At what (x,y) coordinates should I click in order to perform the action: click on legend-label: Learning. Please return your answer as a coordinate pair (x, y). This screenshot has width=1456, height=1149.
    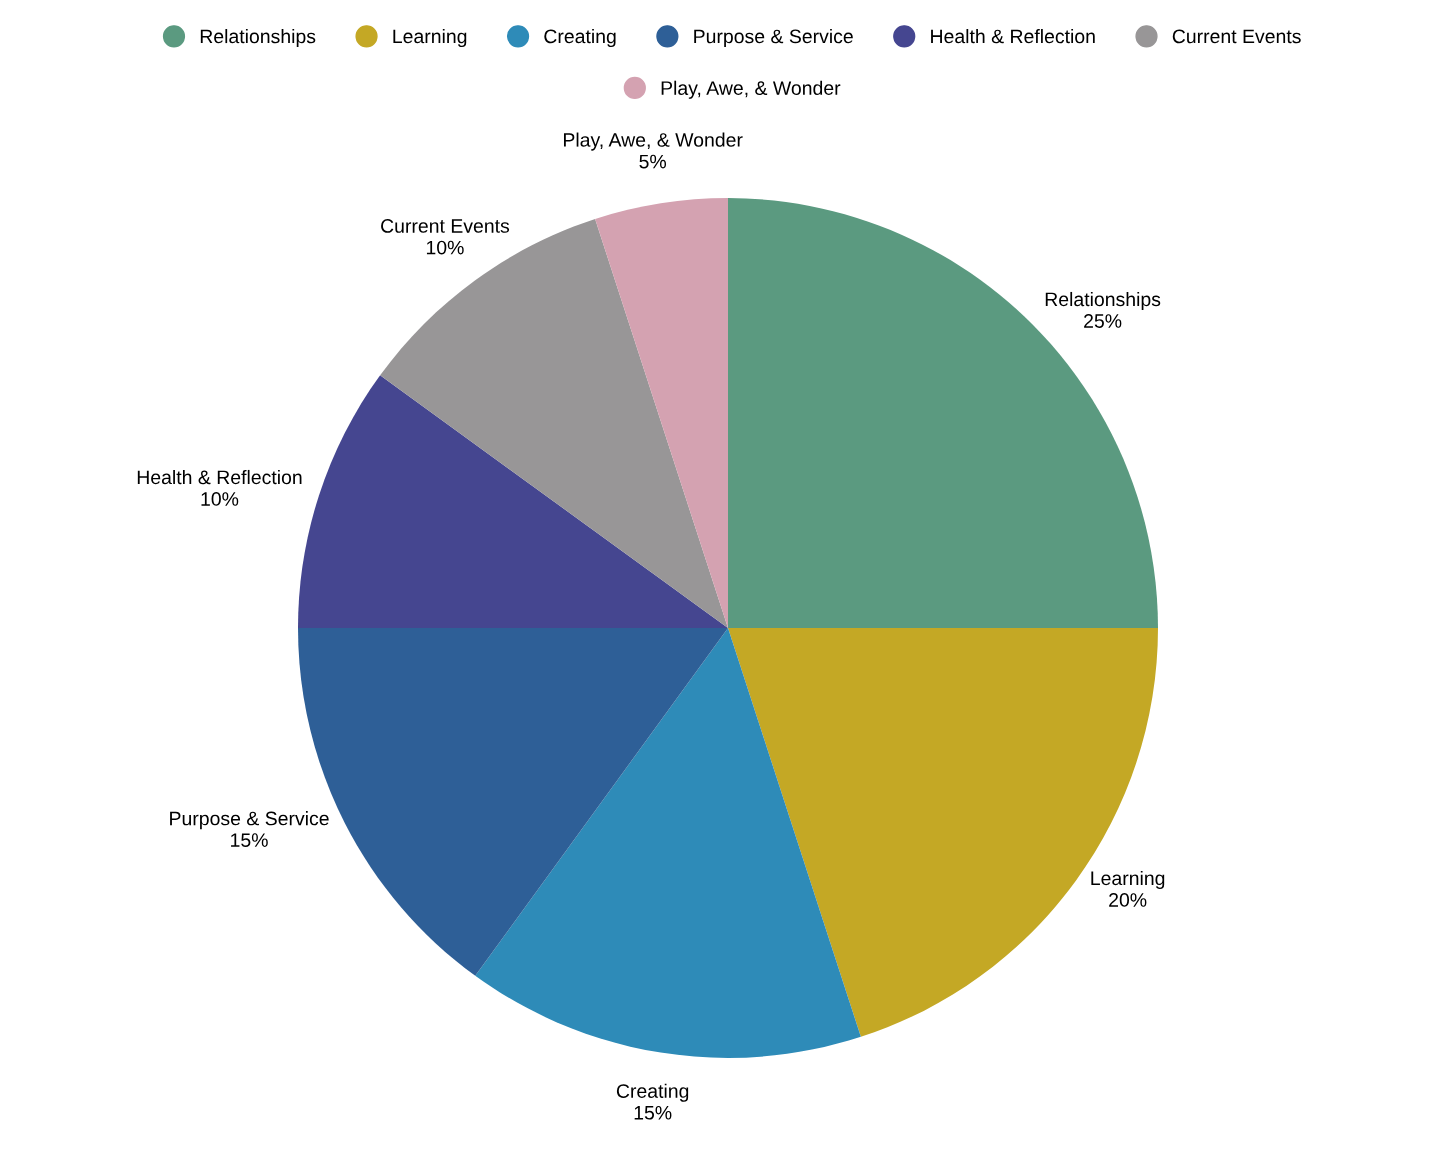
    Looking at the image, I should click on (430, 38).